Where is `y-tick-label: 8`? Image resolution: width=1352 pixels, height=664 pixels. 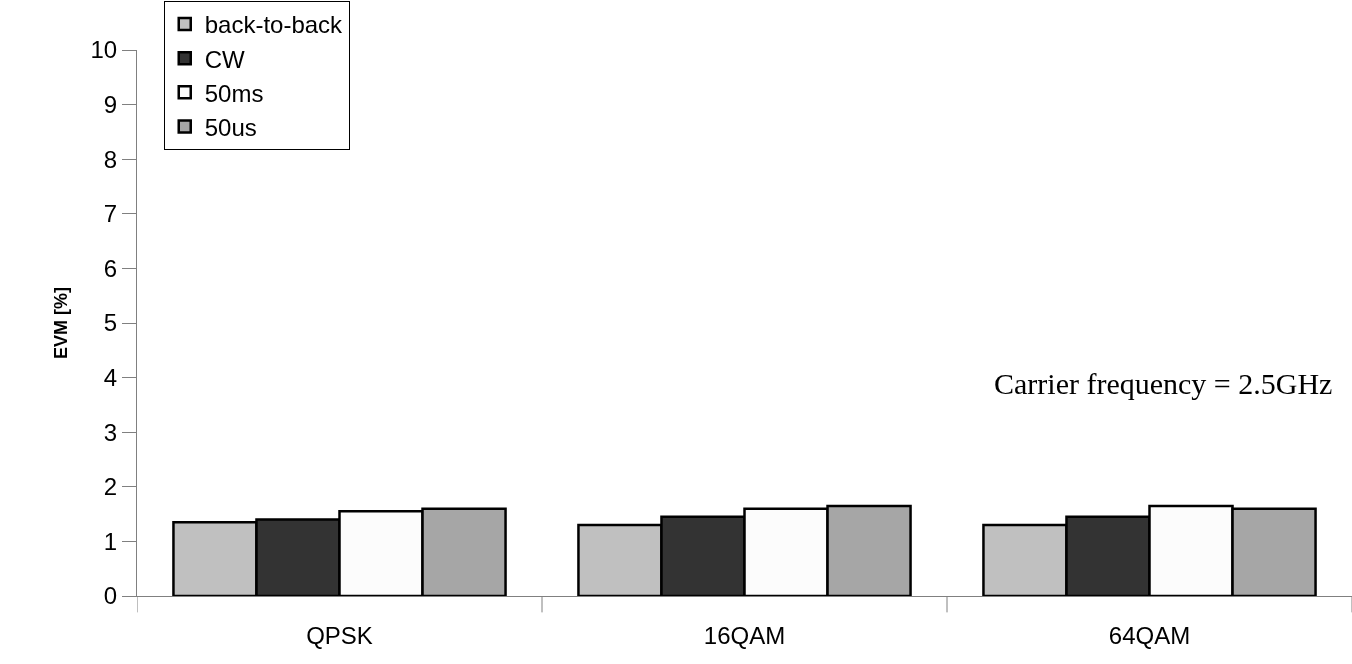
y-tick-label: 8 is located at coordinates (110, 159).